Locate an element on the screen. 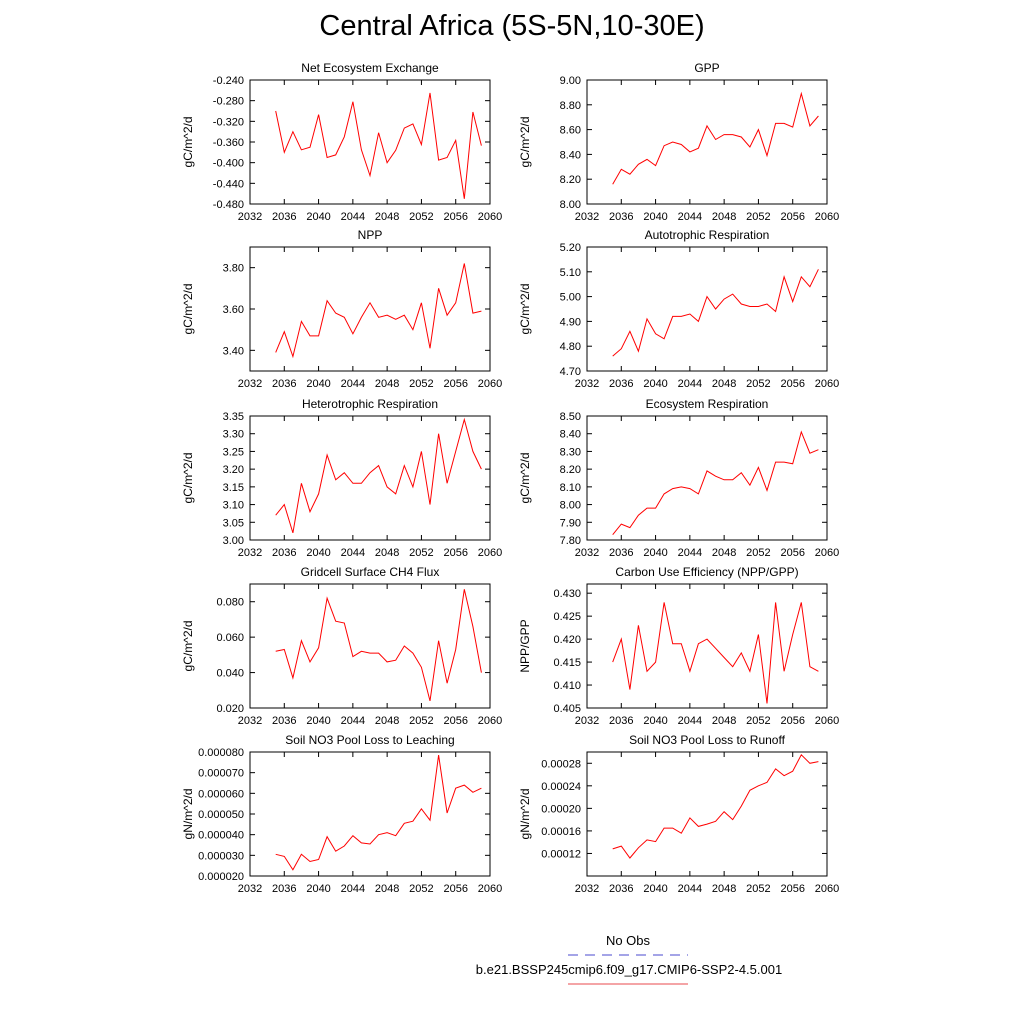 Image resolution: width=1024 pixels, height=1024 pixels. chart-title: NPP is located at coordinates (370, 235).